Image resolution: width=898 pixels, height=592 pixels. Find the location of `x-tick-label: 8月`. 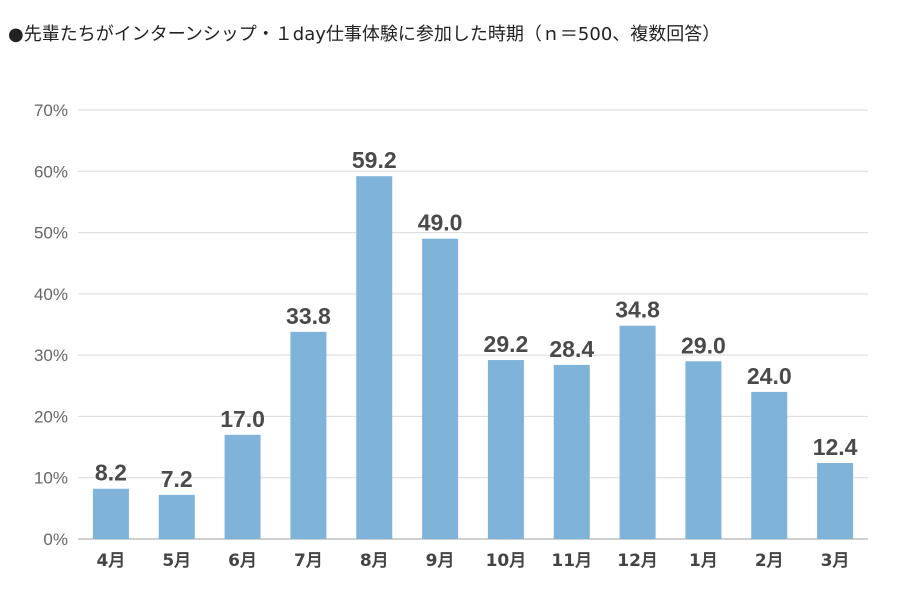

x-tick-label: 8月 is located at coordinates (374, 561).